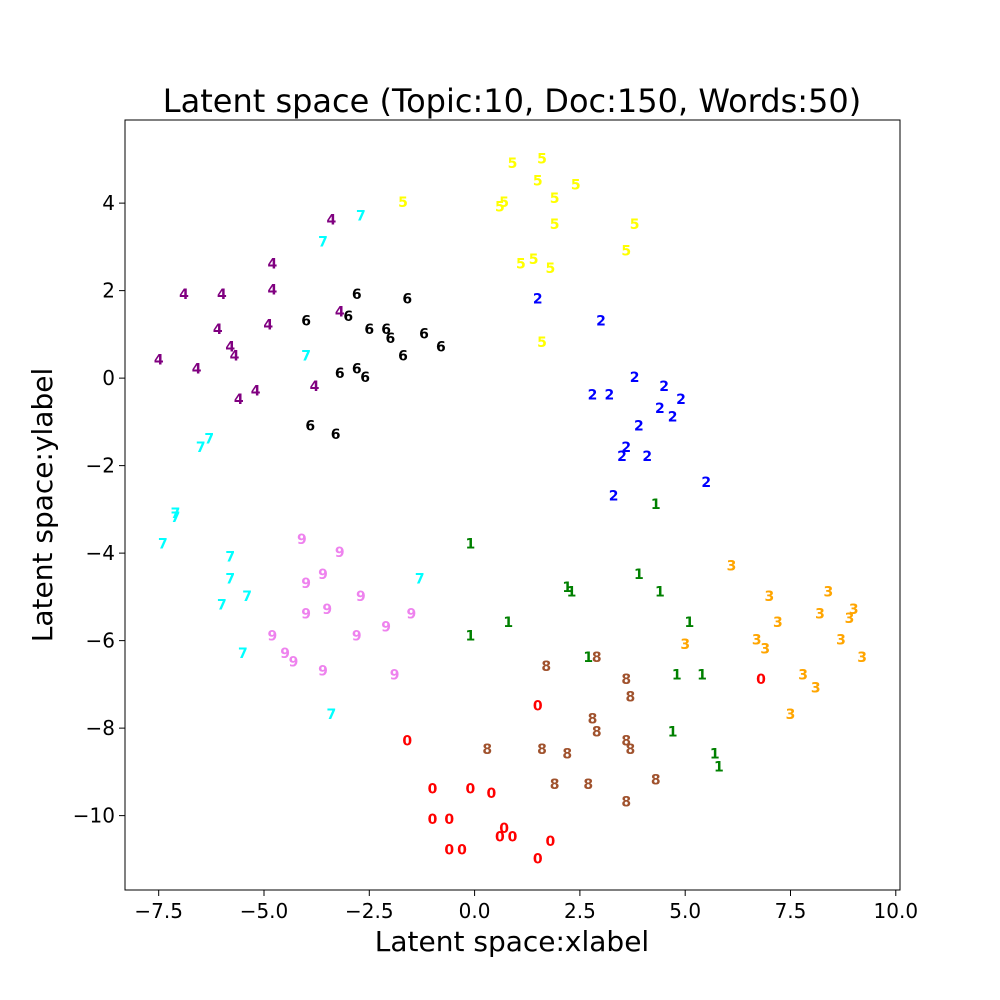 This screenshot has width=1000, height=1000. Describe the element at coordinates (100, 641) in the screenshot. I see `y-tick-label: −6` at that location.